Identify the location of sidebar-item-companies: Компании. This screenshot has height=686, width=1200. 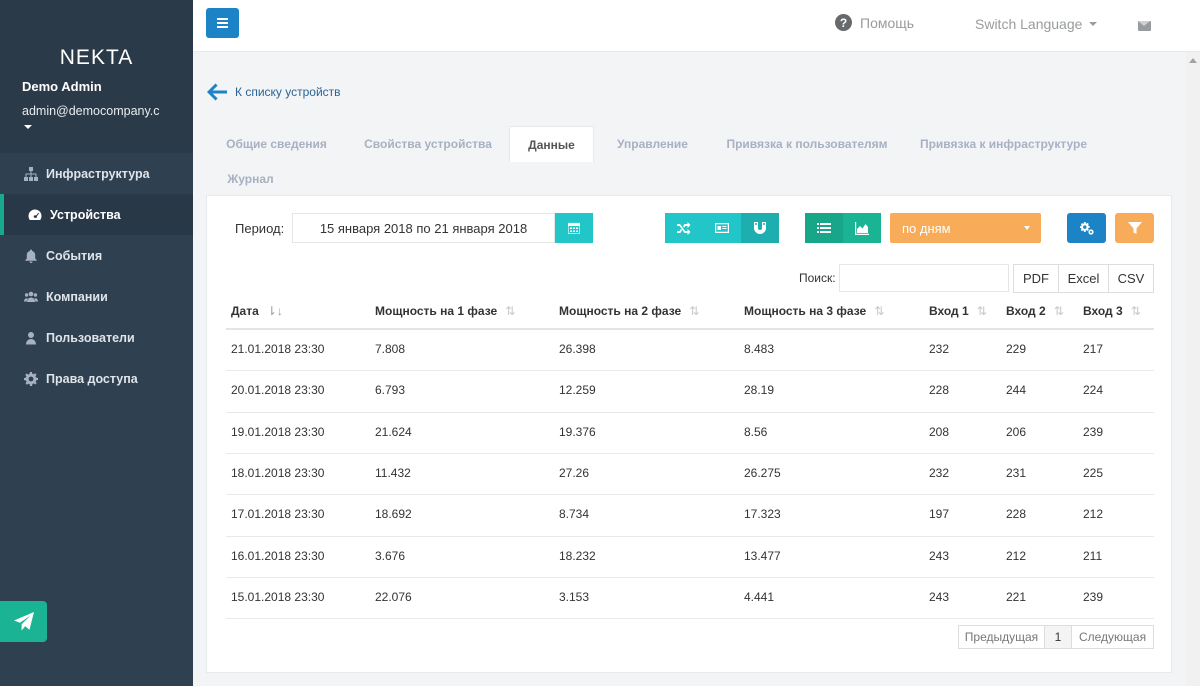
(96, 296).